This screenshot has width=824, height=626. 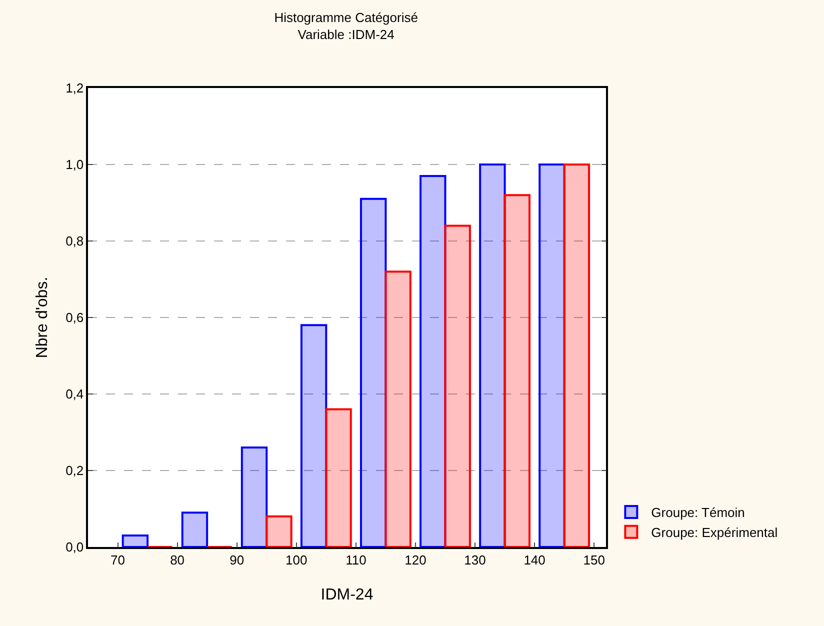 What do you see at coordinates (475, 560) in the screenshot?
I see `x-tick-label: 130` at bounding box center [475, 560].